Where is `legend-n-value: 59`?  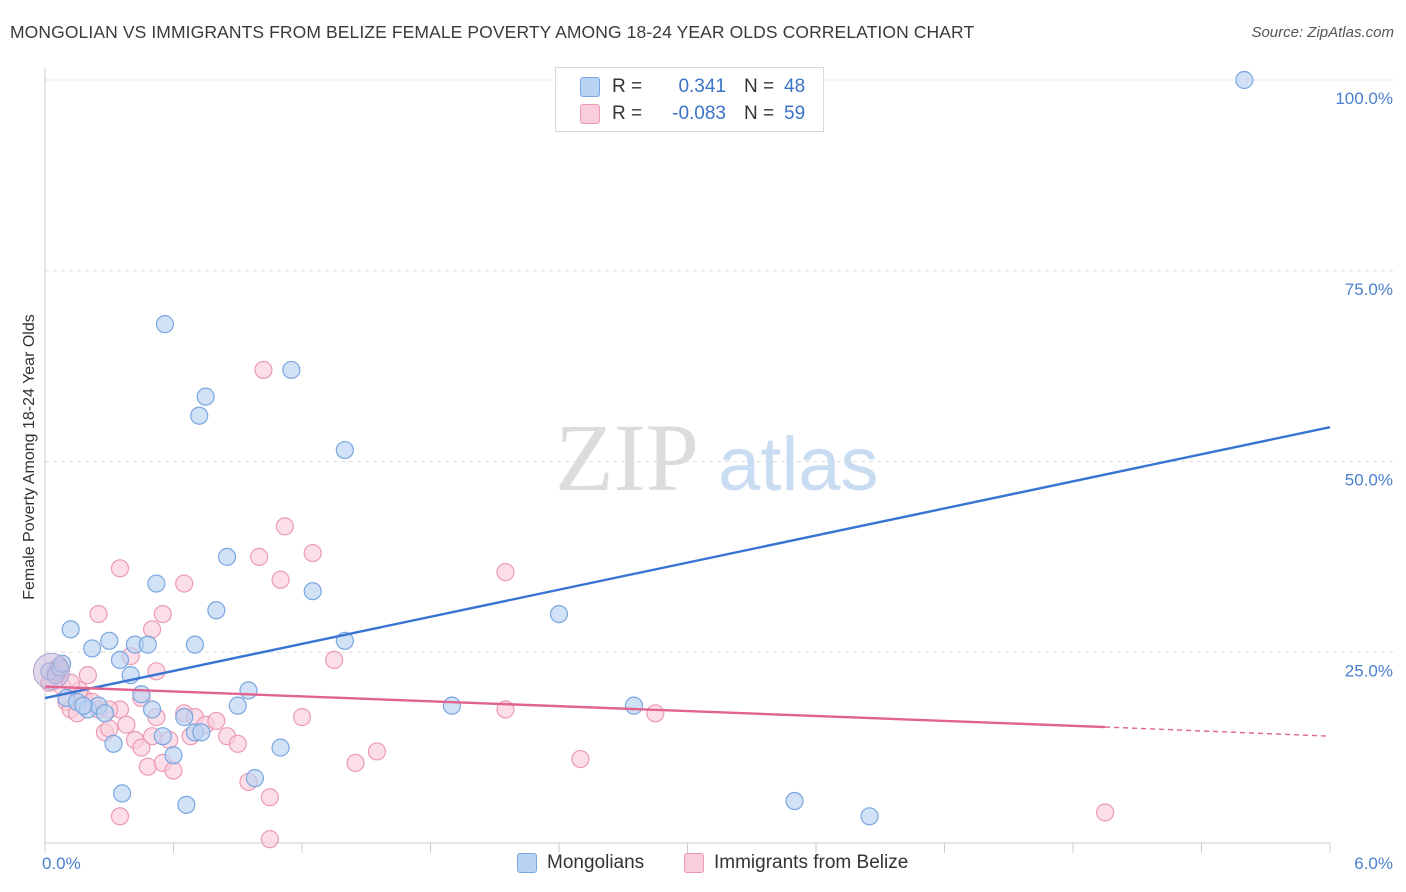
legend-n-value: 59 is located at coordinates (795, 113).